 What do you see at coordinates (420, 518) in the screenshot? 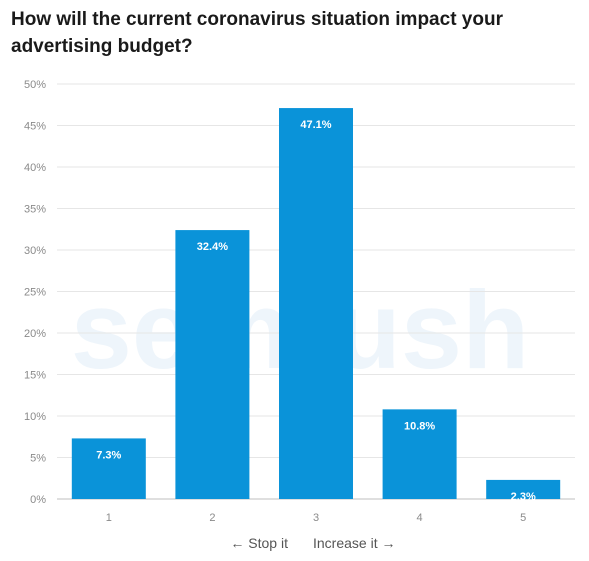
I see `x-tick-label: 4` at bounding box center [420, 518].